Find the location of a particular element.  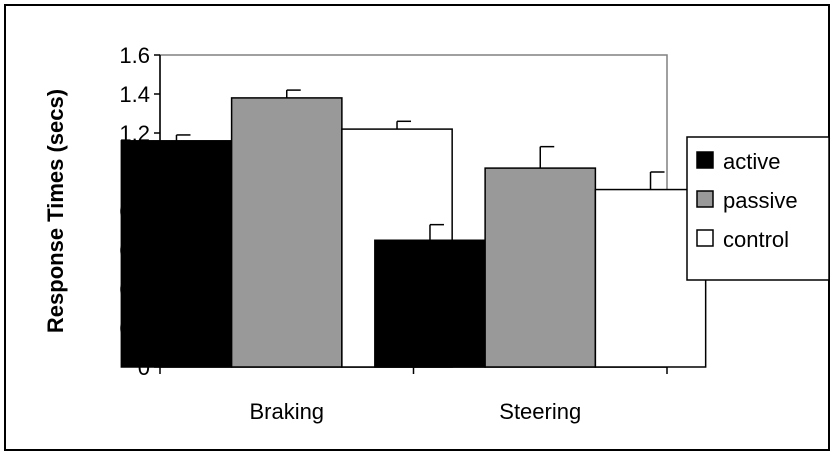

x-category-label: Steering is located at coordinates (540, 411).